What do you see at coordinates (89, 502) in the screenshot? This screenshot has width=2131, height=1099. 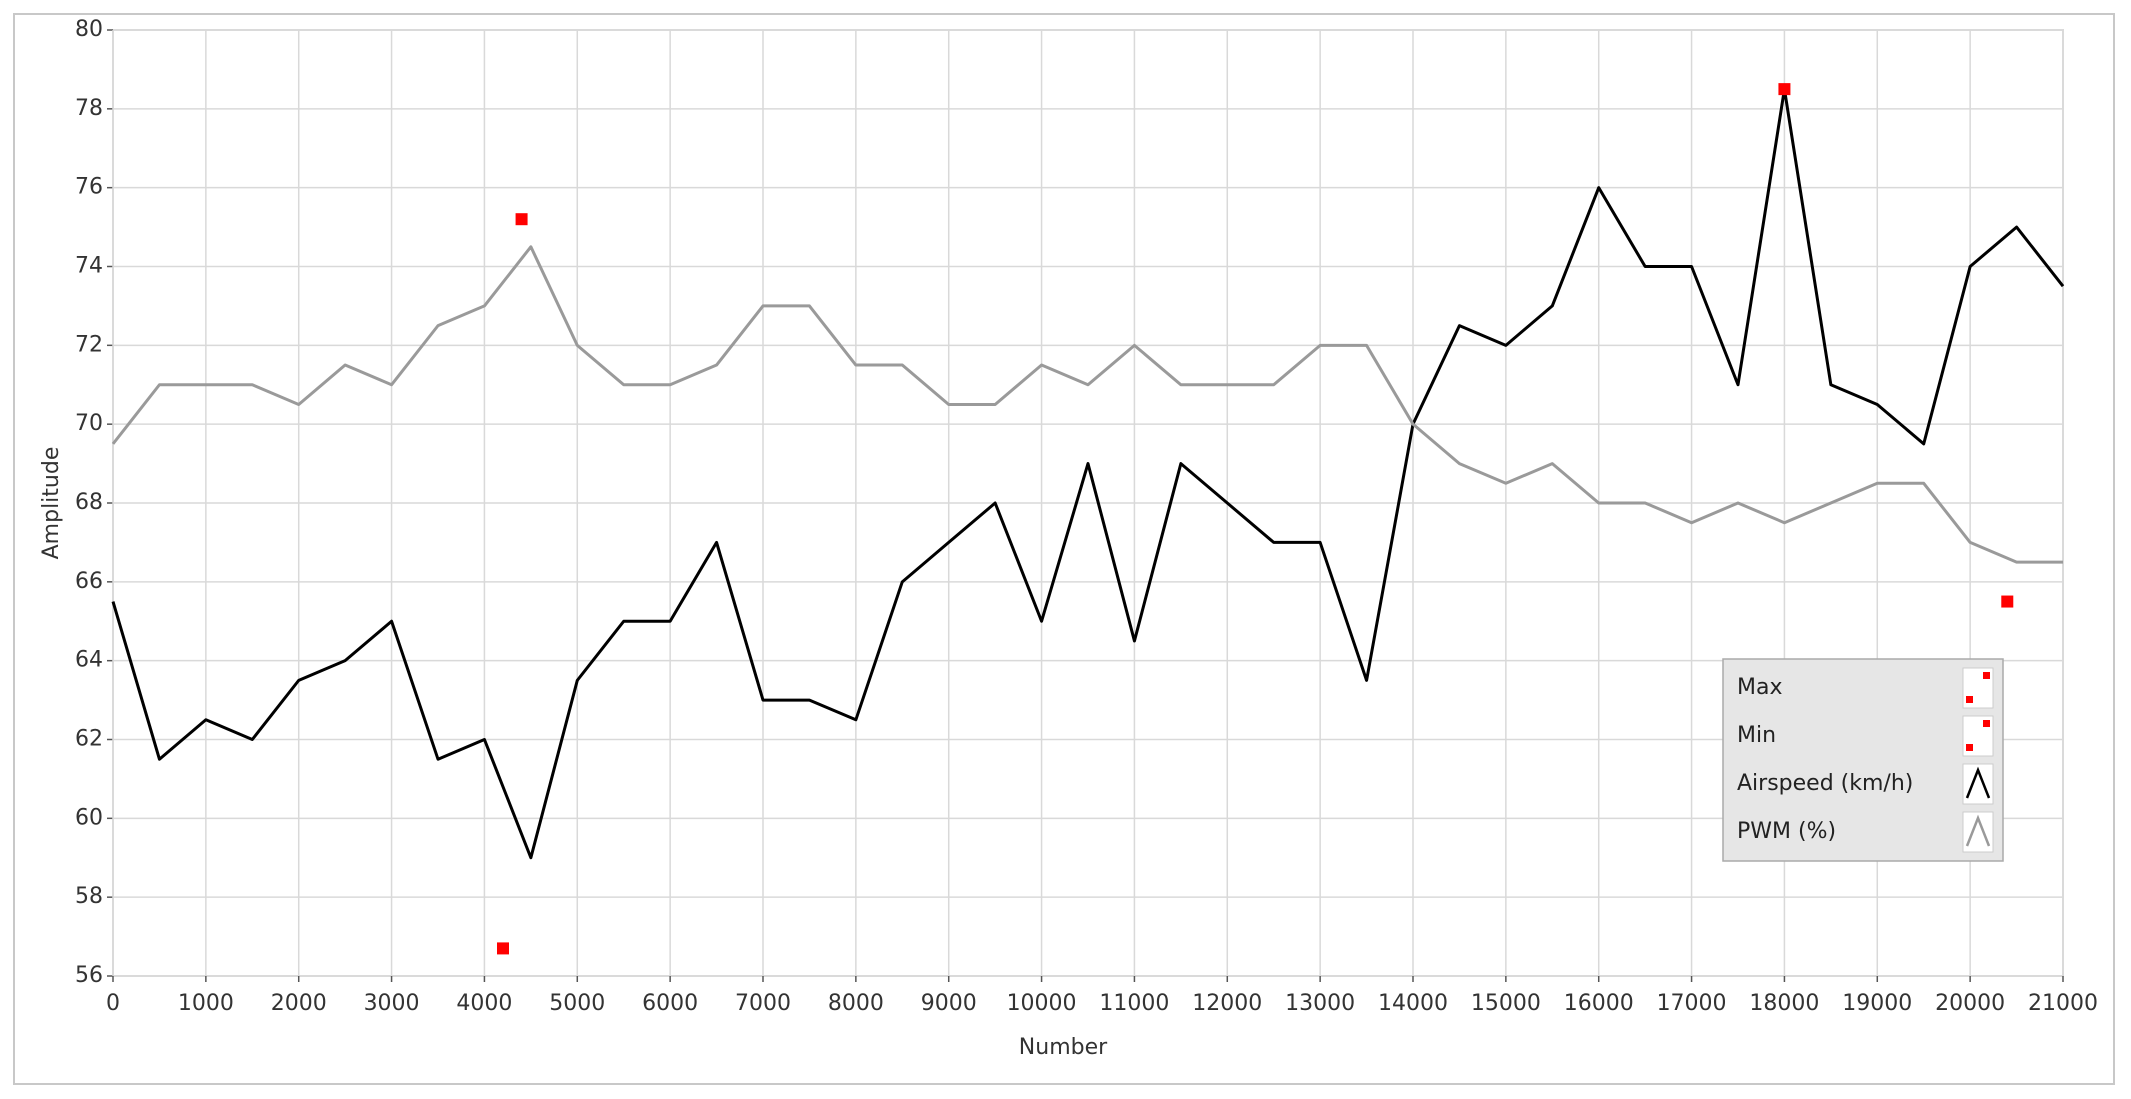 I see `y-tick-label: 68` at bounding box center [89, 502].